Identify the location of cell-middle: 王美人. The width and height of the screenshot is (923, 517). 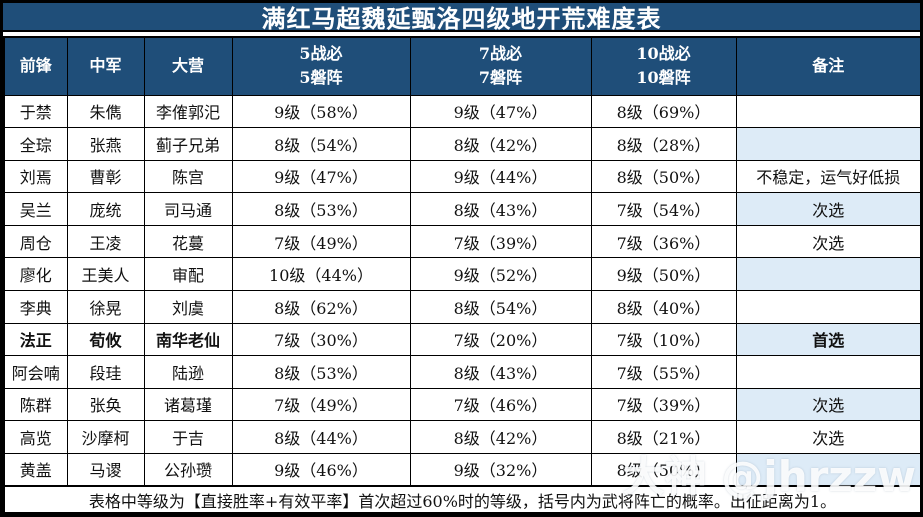
(105, 274).